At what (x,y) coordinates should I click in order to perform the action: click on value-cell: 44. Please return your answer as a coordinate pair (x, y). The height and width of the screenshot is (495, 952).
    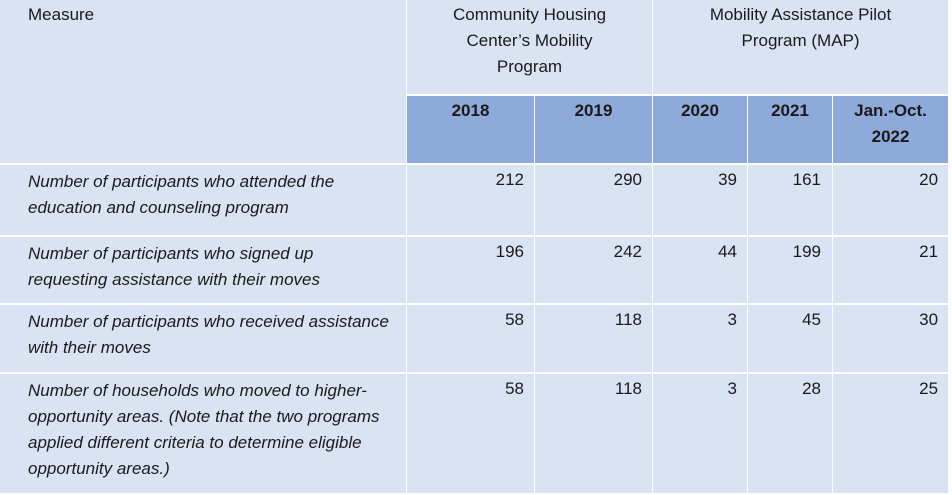
    Looking at the image, I should click on (701, 271).